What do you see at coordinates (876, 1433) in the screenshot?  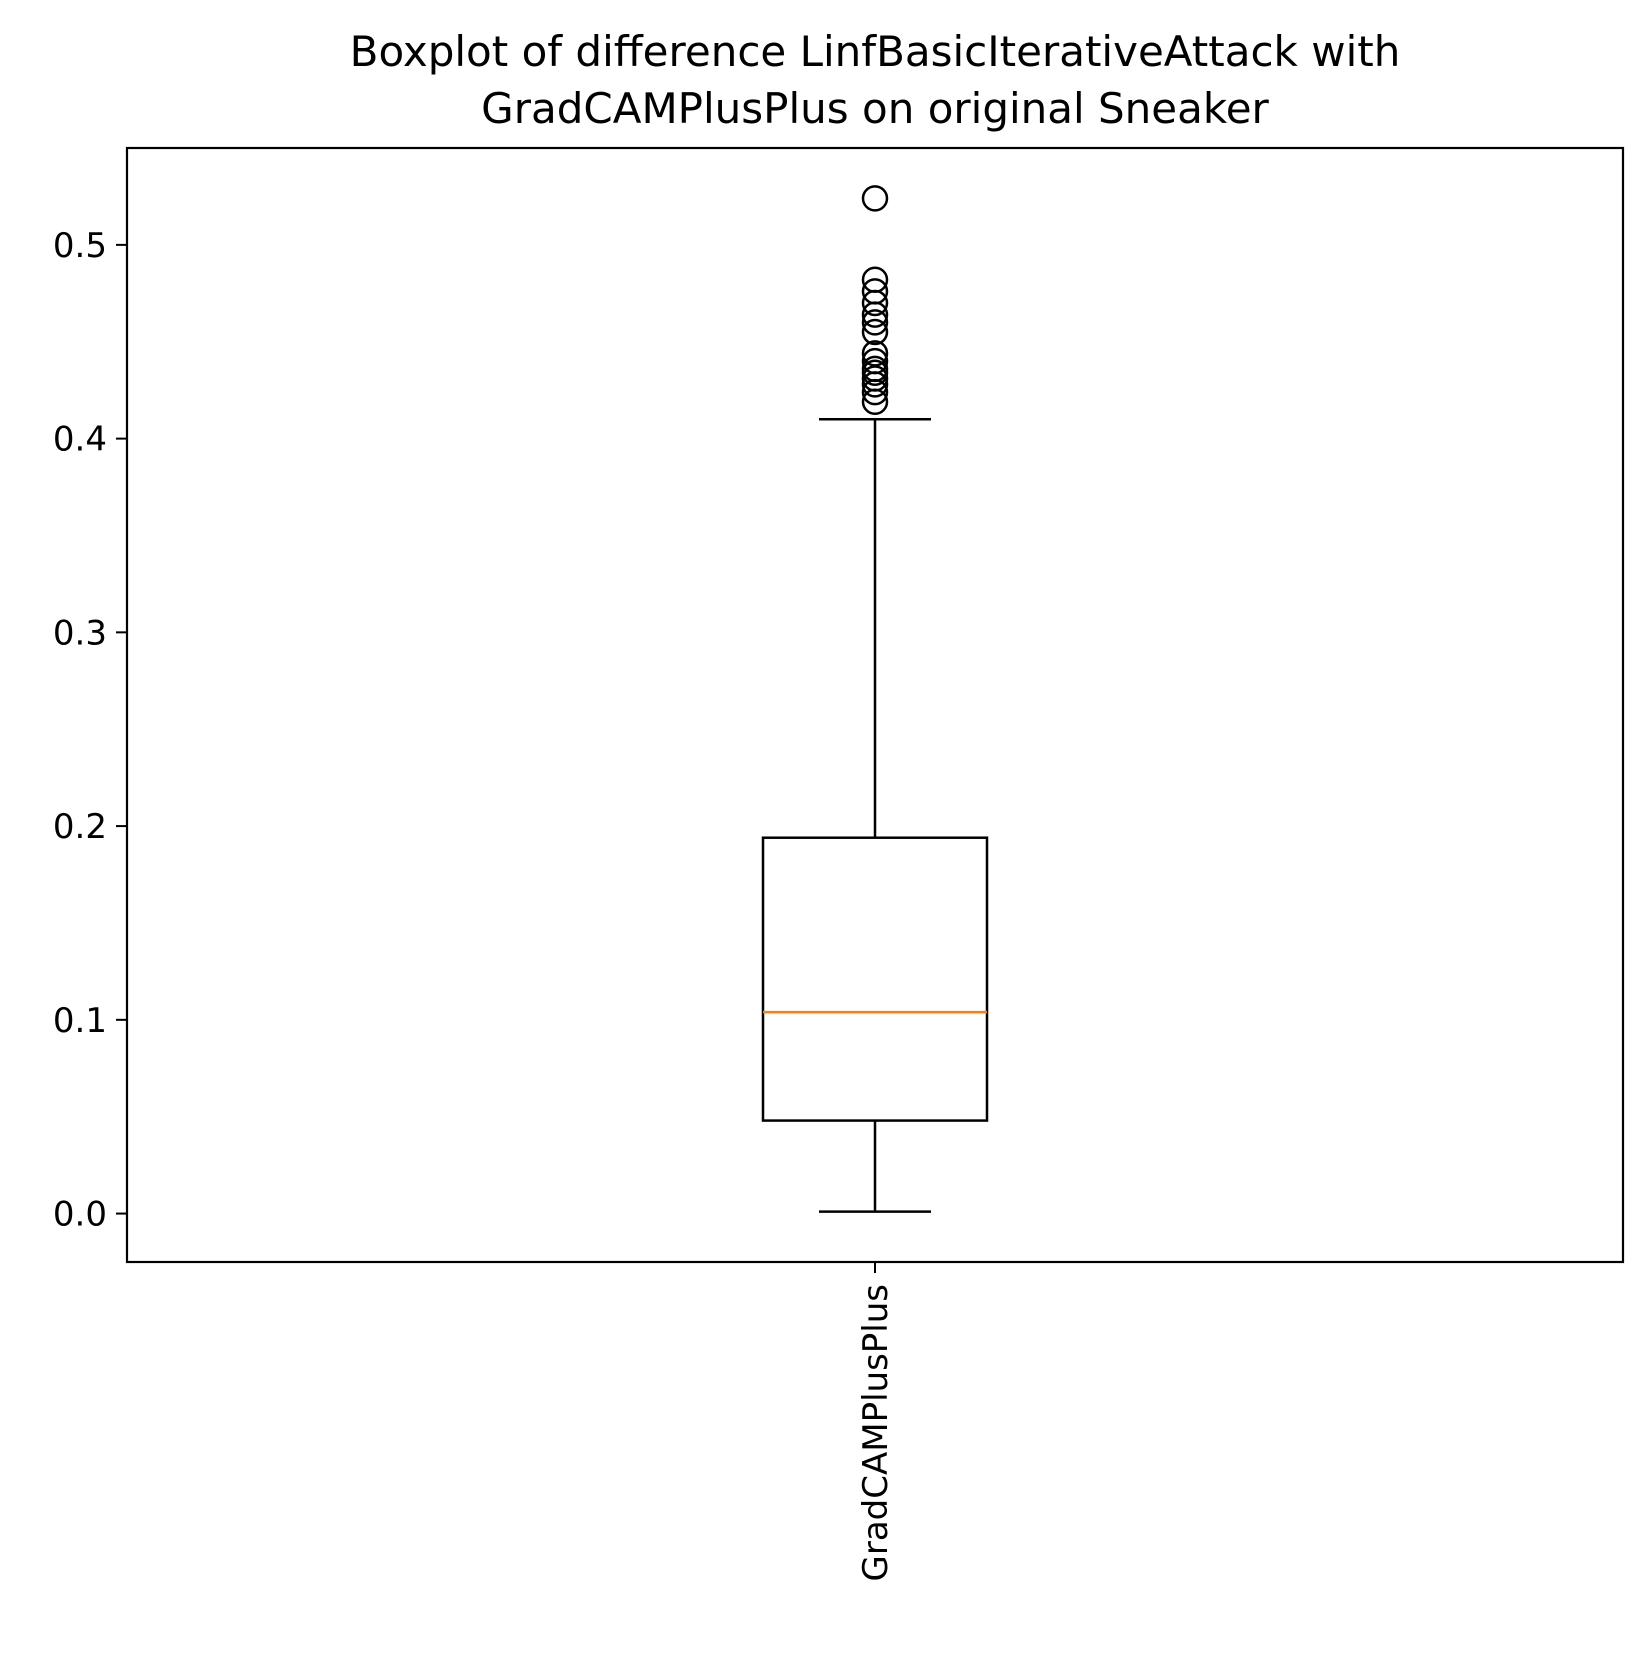 I see `x-tick-label: GradCAMPlusPlus` at bounding box center [876, 1433].